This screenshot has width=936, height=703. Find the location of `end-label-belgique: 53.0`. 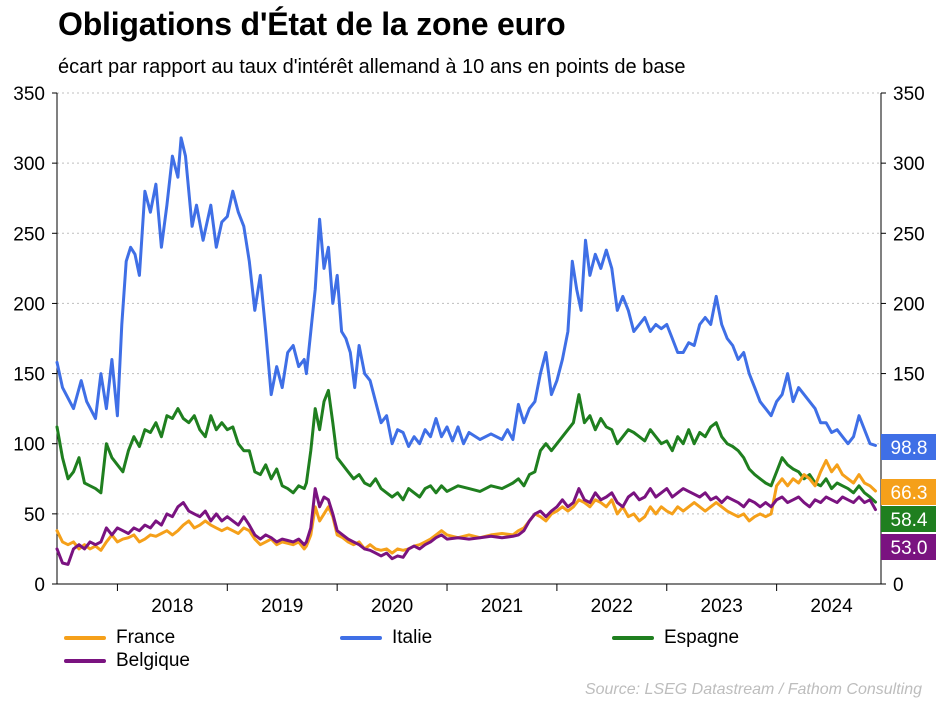

end-label-belgique: 53.0 is located at coordinates (909, 548).